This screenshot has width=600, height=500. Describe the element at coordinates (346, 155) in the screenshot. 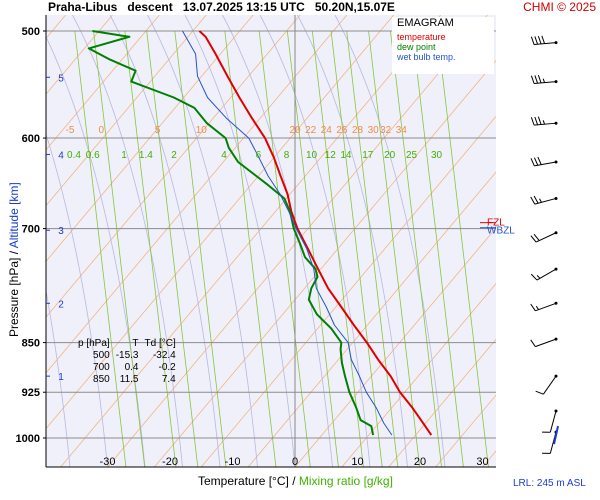

I see `mixing-ratio-label: 14` at that location.